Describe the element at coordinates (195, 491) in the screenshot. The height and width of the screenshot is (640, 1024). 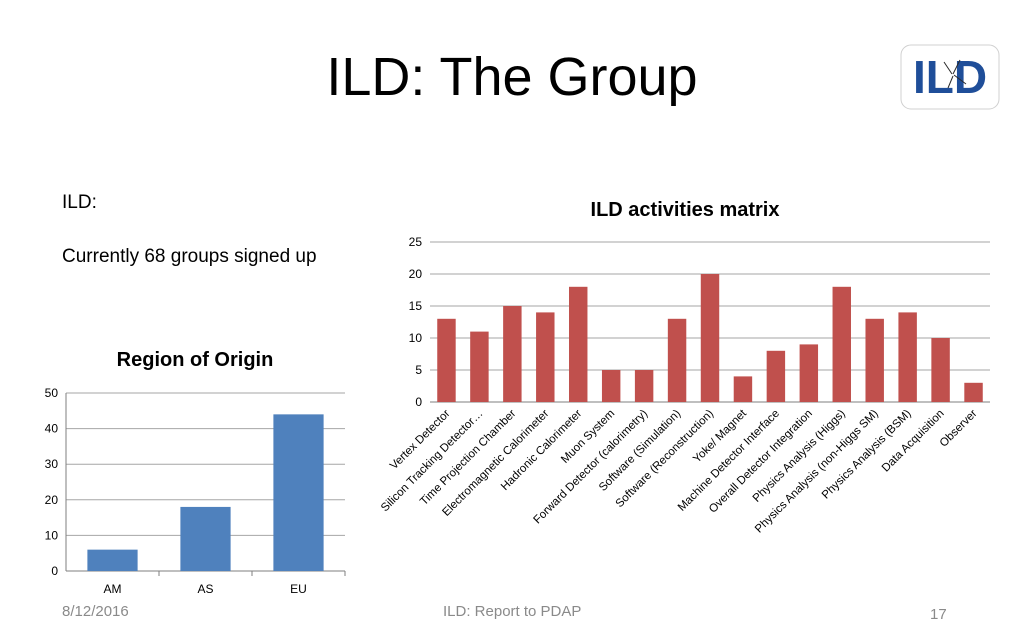
I see `region-of-origin-chart: 0 10 20 30 40 50 AM AS EU` at that location.